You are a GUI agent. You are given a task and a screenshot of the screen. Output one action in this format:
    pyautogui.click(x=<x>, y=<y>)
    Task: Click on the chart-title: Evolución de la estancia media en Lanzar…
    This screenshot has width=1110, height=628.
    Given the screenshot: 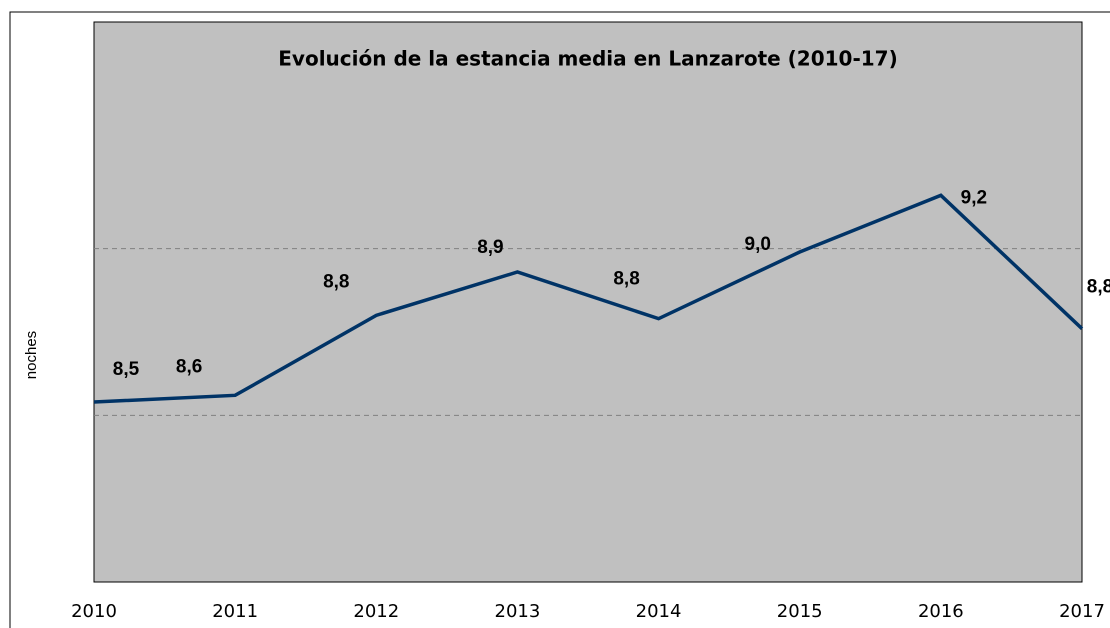 What is the action you would take?
    pyautogui.click(x=587, y=59)
    